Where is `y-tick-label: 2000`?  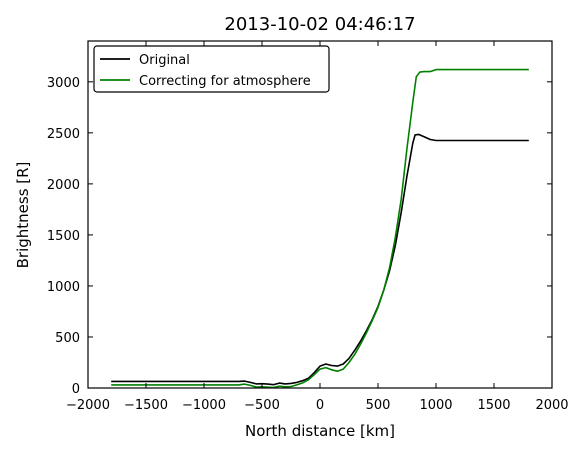
y-tick-label: 2000 is located at coordinates (63, 185).